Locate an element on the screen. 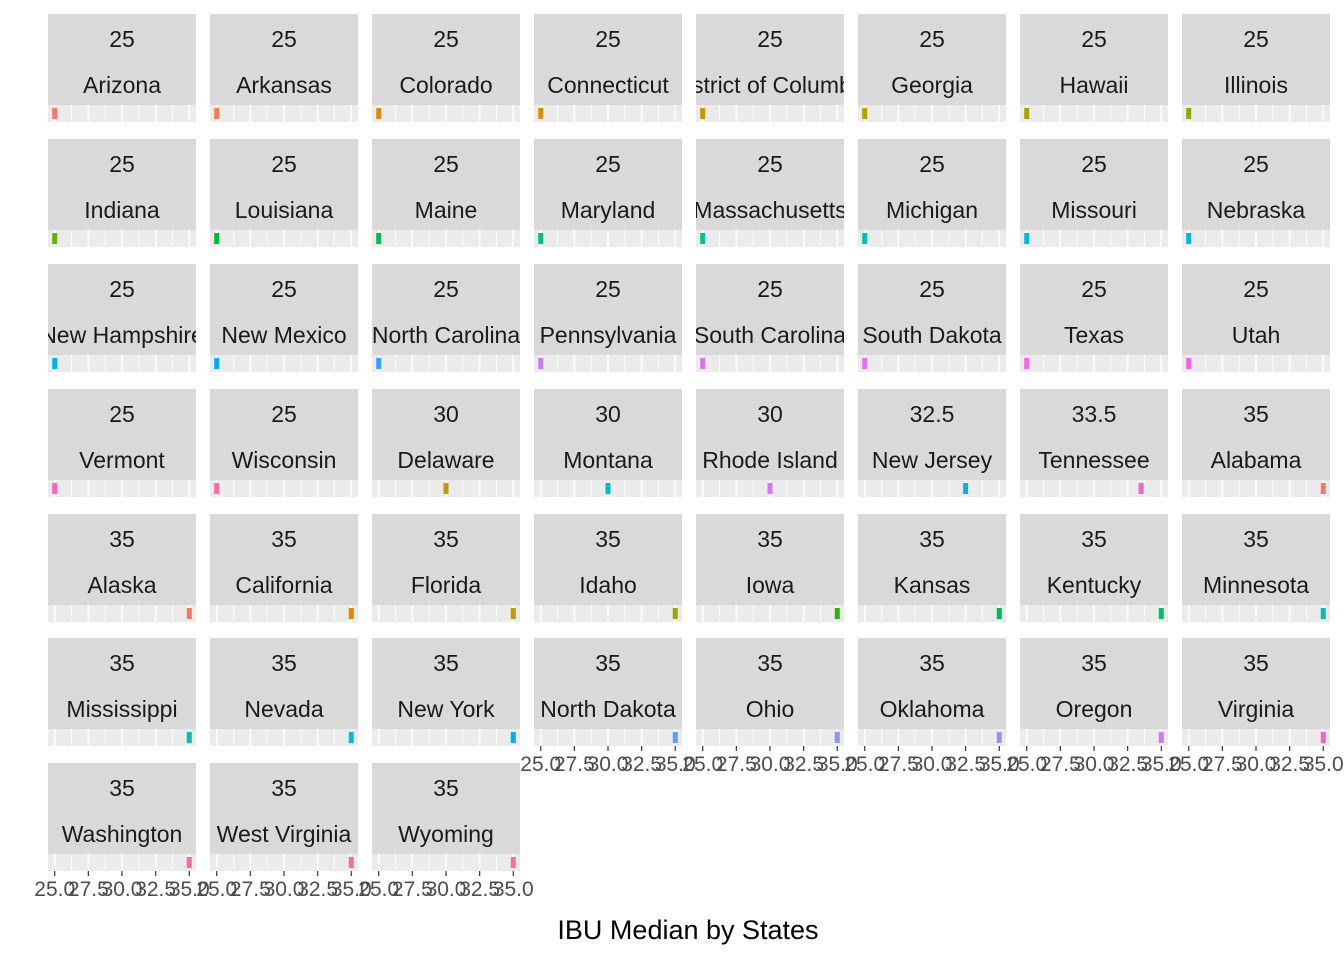 The image size is (1344, 960). strip-state-label: Michigan is located at coordinates (932, 210).